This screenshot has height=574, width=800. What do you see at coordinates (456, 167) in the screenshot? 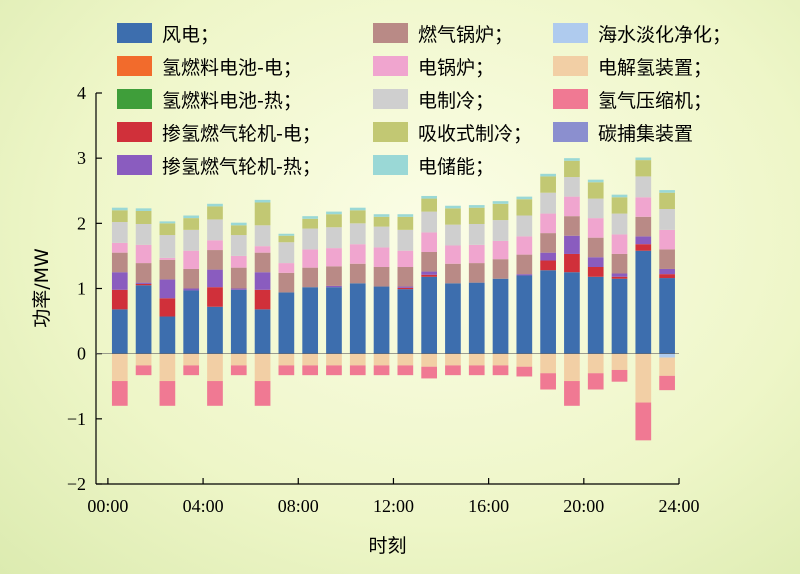
I see `legend-label: 电储能；` at bounding box center [456, 167].